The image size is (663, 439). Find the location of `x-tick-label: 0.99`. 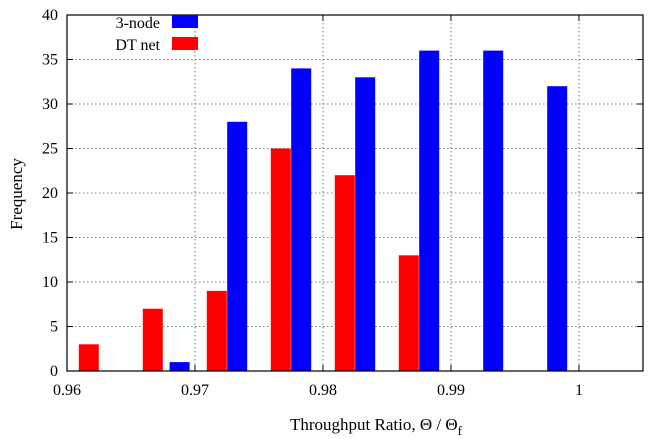

x-tick-label: 0.99 is located at coordinates (451, 390).